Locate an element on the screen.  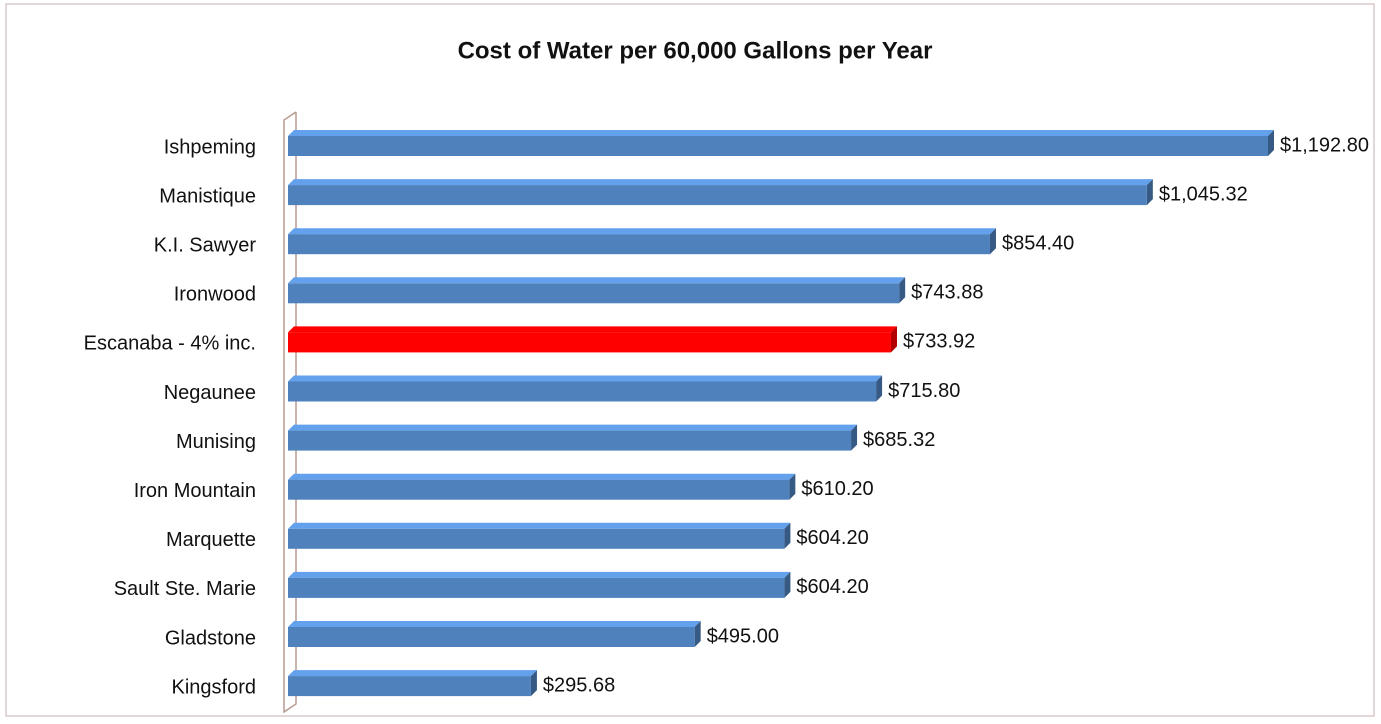
data-label: $685.32 is located at coordinates (899, 440).